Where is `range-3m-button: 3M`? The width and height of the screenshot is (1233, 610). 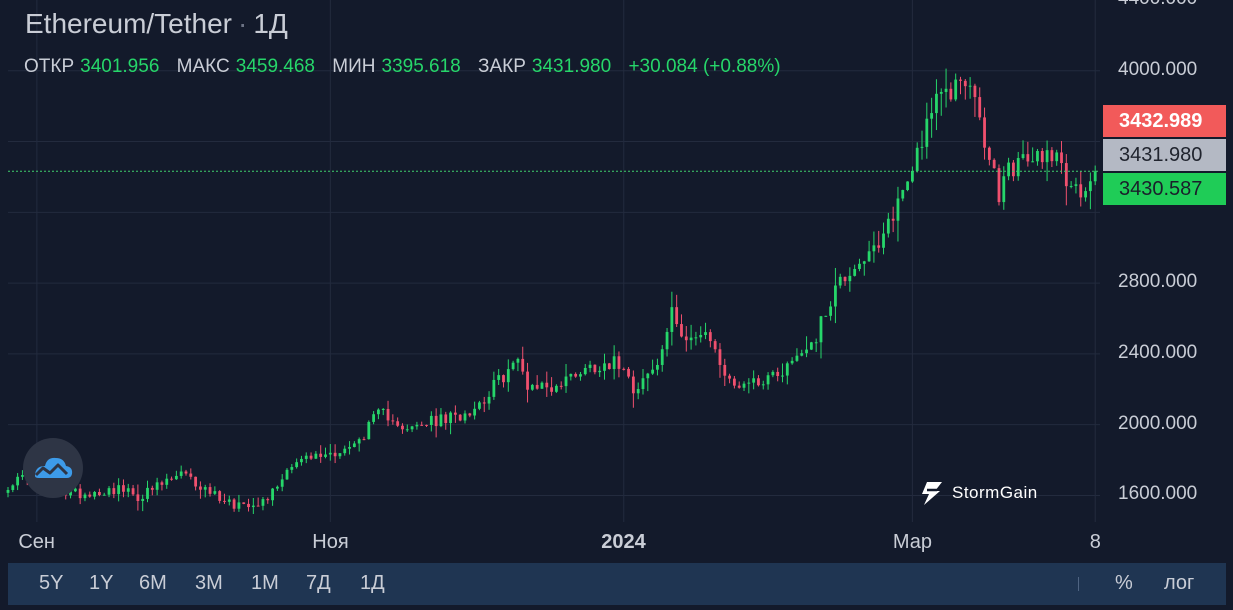
range-3m-button: 3M is located at coordinates (209, 583).